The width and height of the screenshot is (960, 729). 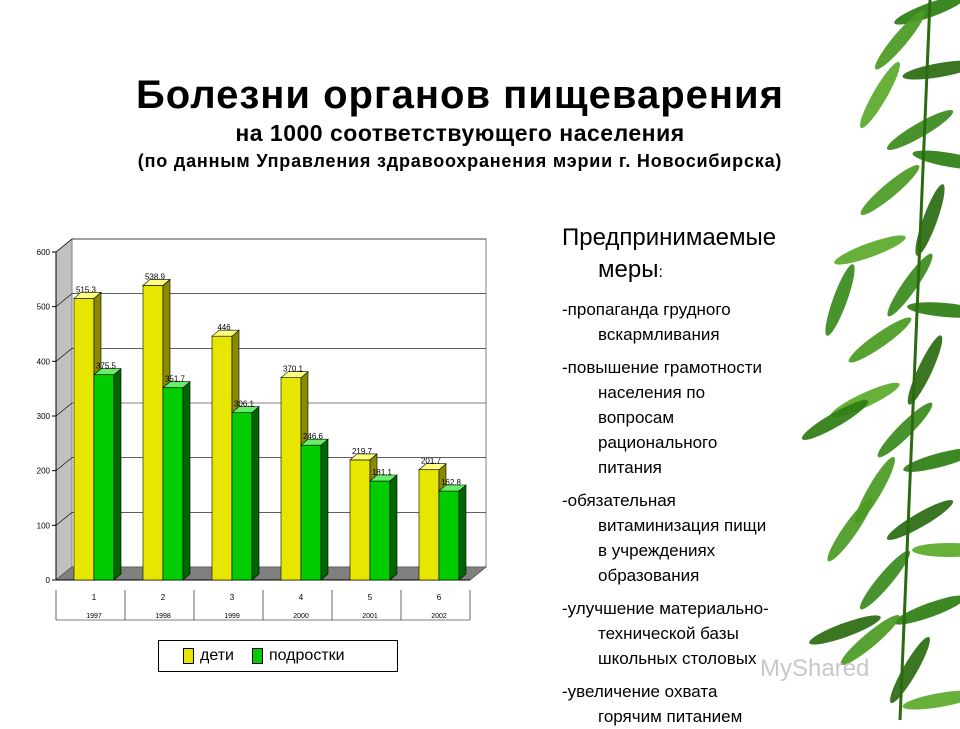 What do you see at coordinates (712, 322) in the screenshot?
I see `measure-item: -пропаганда грудного вскармливания` at bounding box center [712, 322].